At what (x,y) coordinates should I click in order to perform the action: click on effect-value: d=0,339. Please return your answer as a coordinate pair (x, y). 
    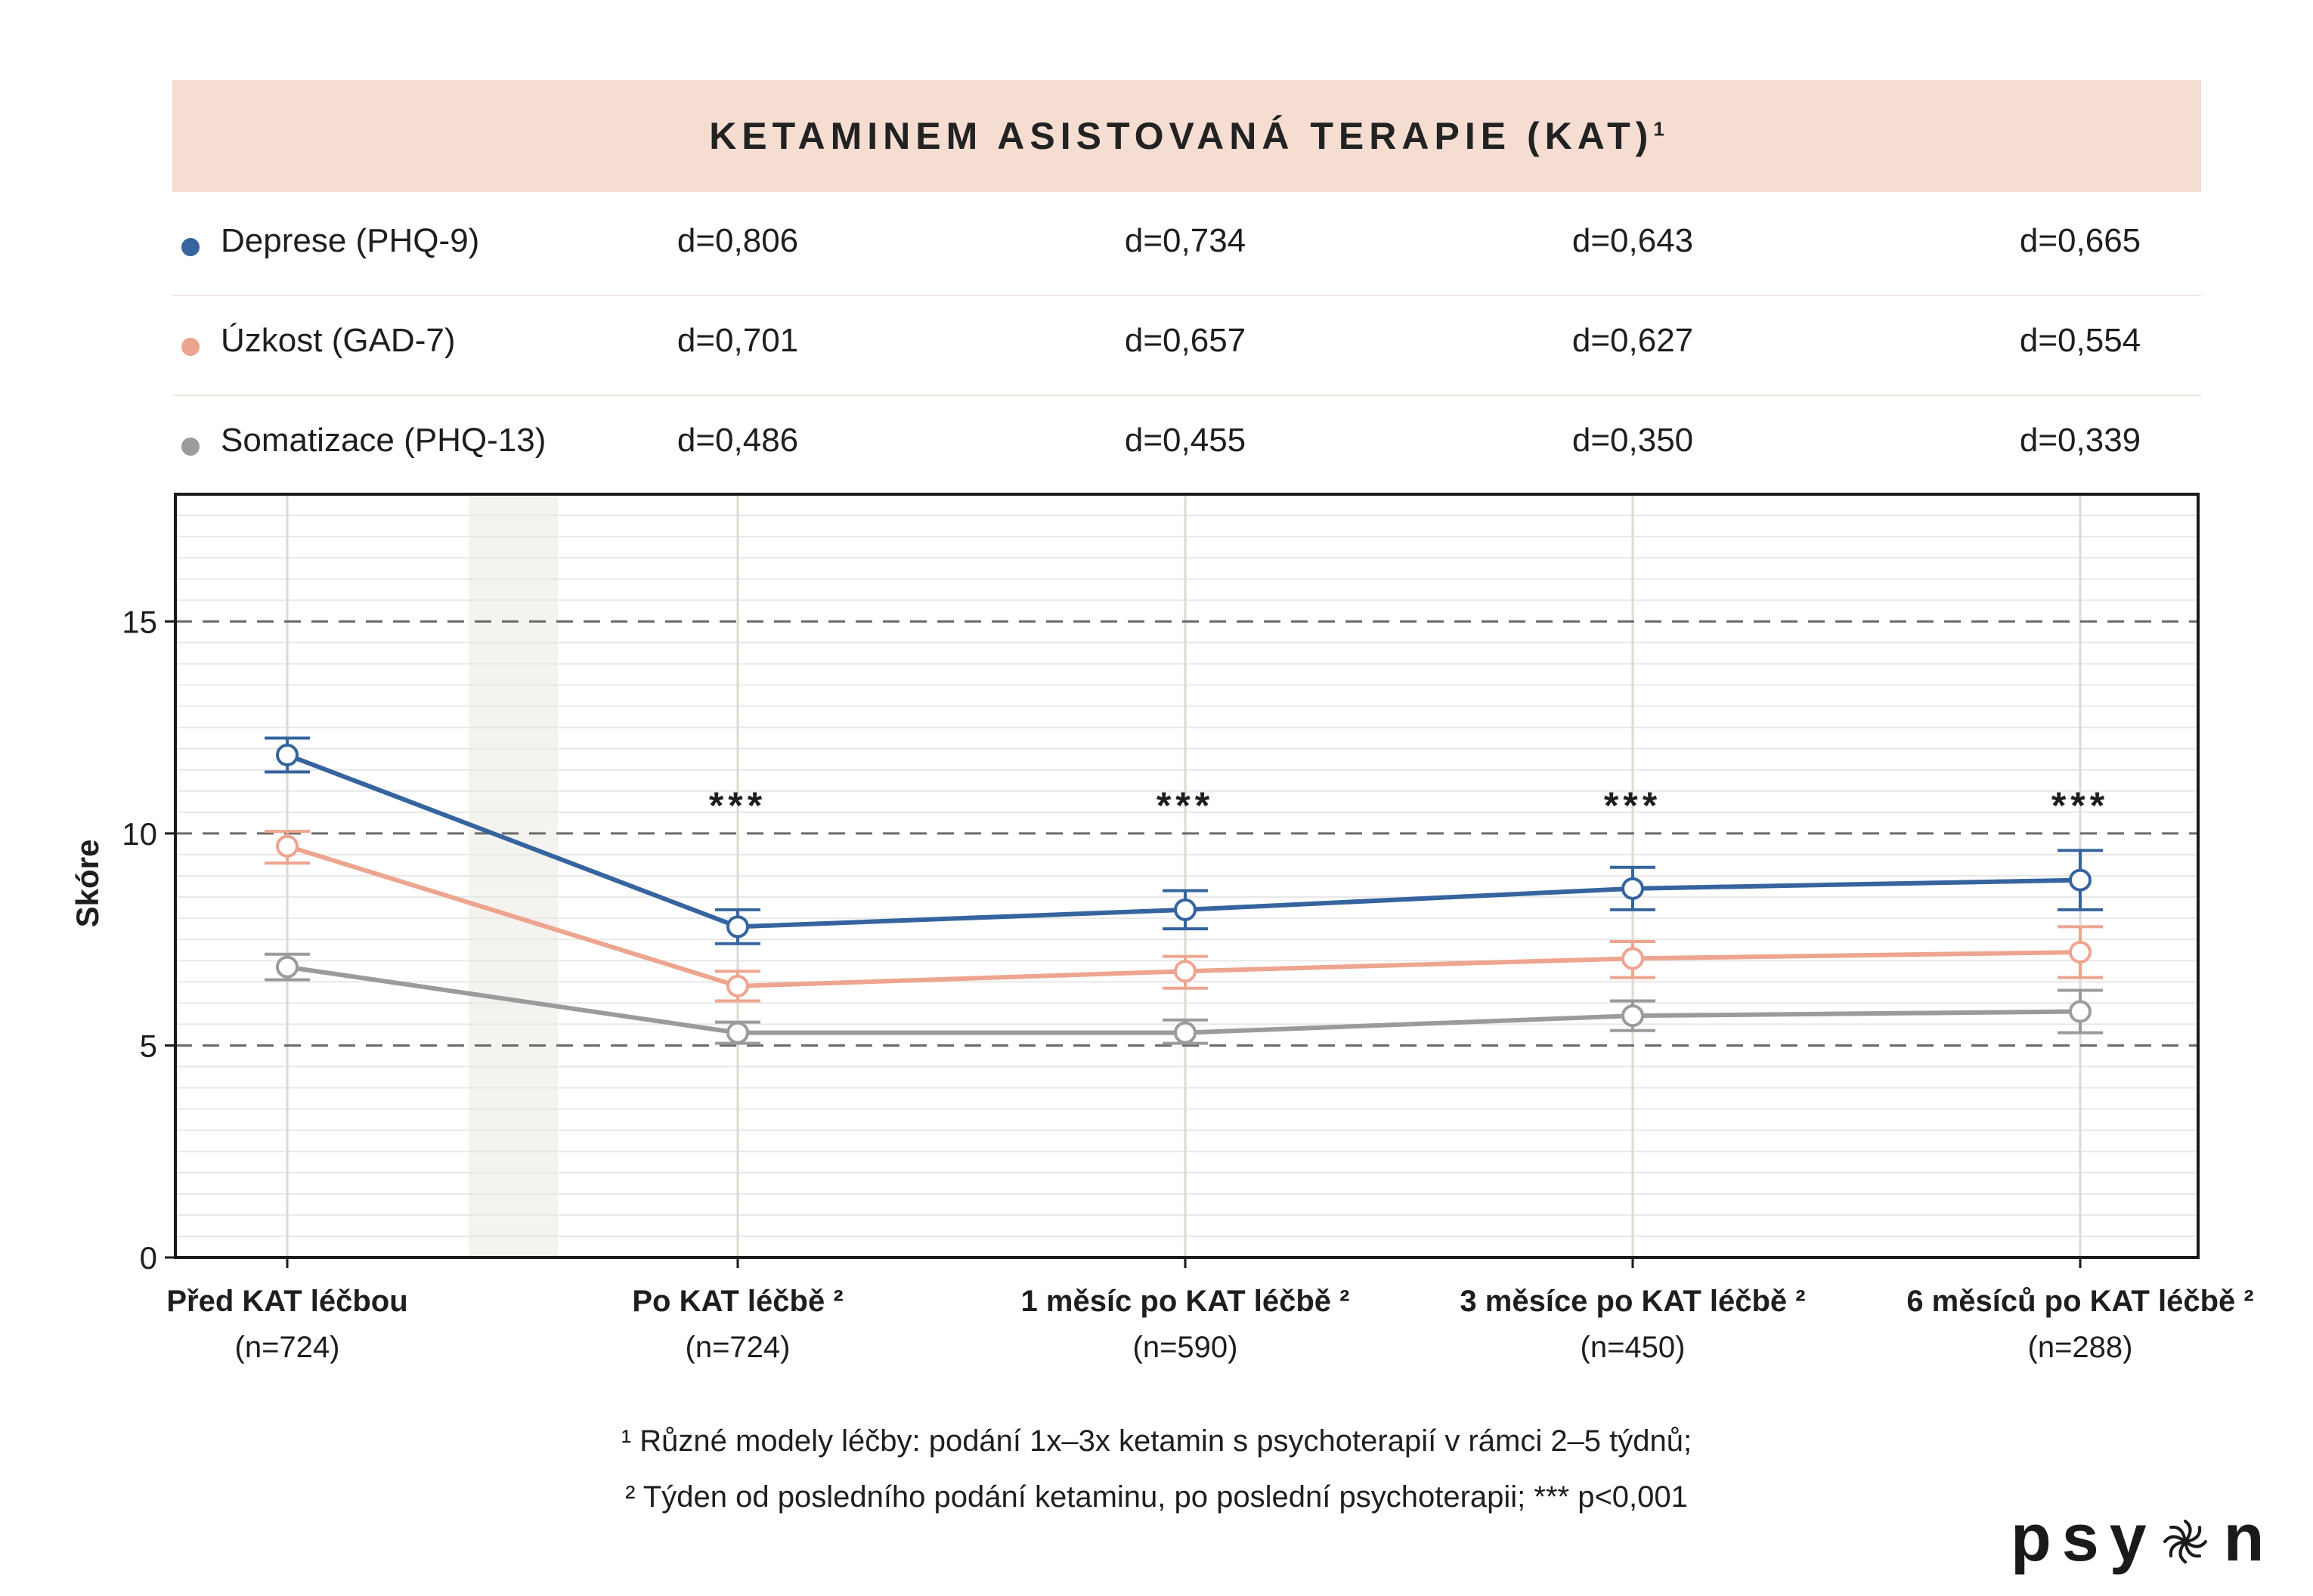
    Looking at the image, I should click on (2080, 440).